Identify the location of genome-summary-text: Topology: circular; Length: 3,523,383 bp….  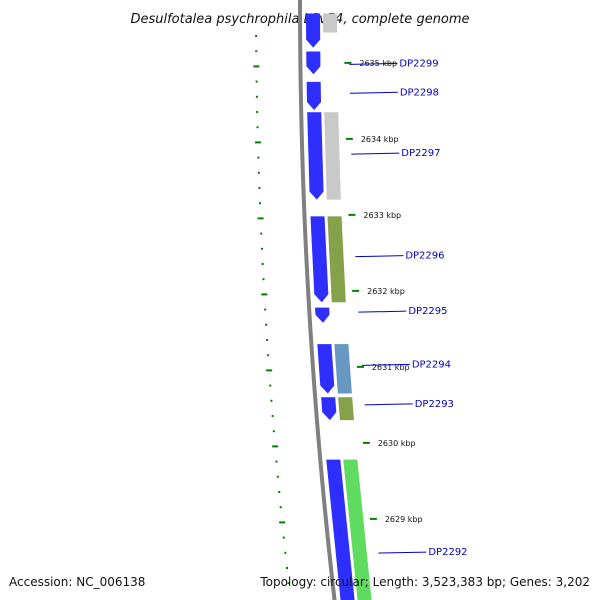
(425, 582).